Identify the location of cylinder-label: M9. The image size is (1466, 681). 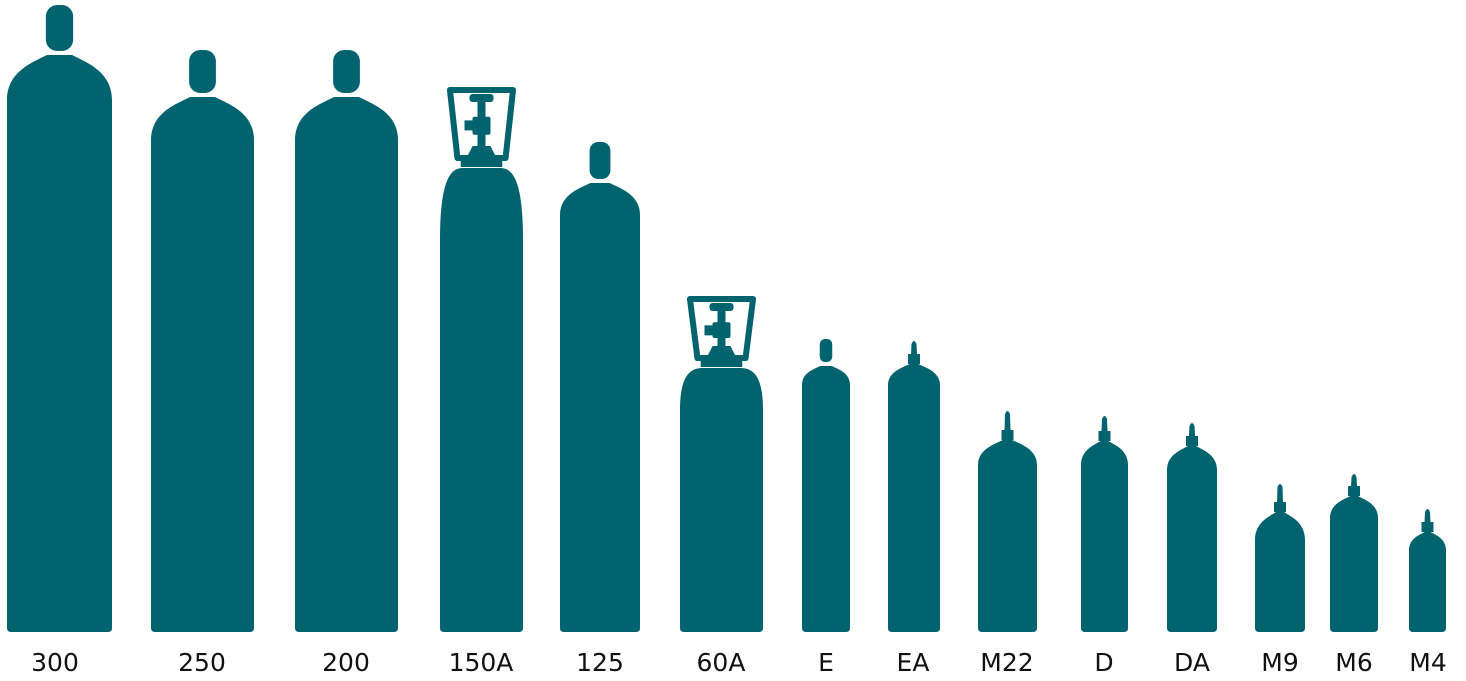
(1279, 662).